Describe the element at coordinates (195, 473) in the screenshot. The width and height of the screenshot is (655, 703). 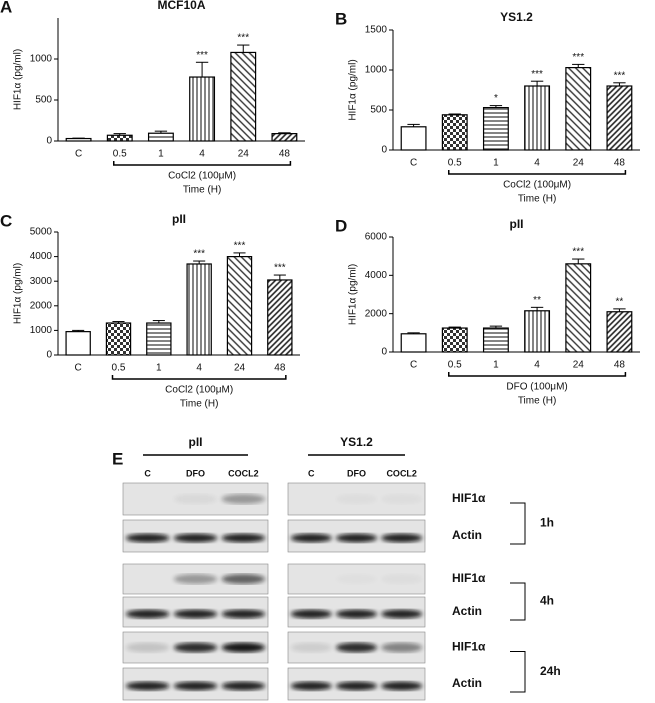
I see `lane-label: DFO` at that location.